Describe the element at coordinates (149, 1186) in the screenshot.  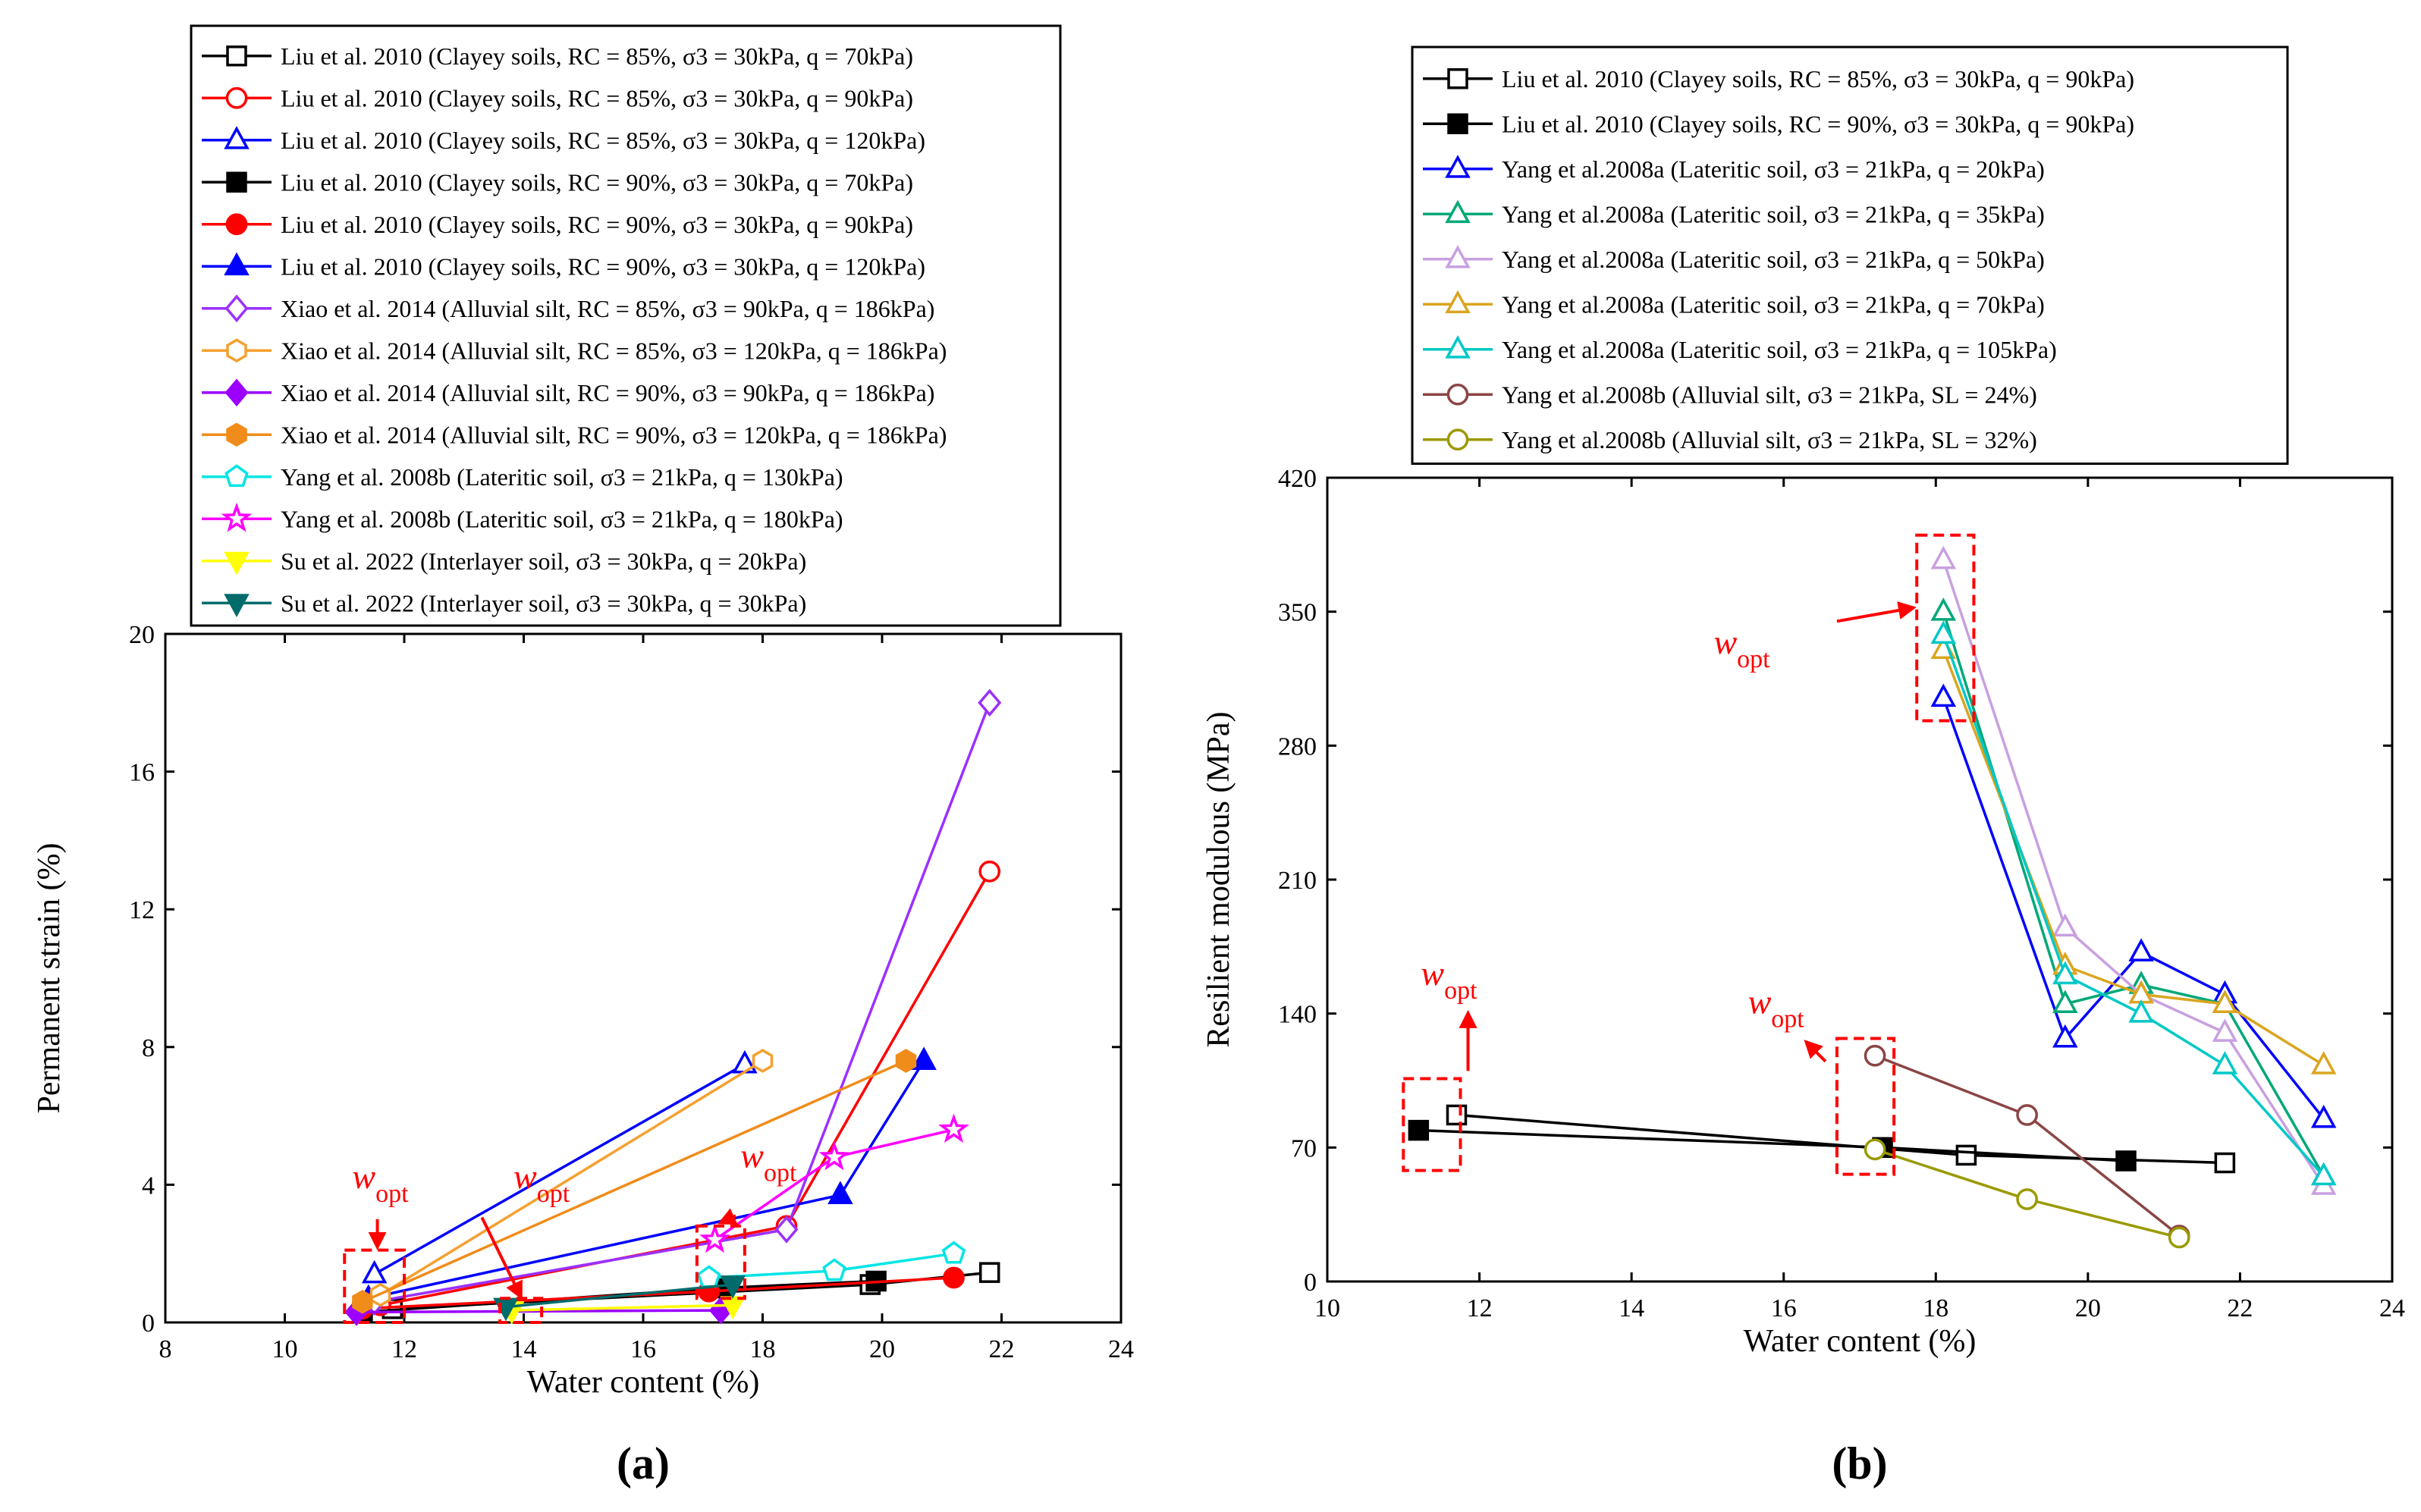
I see `y-tick-label: 4` at that location.